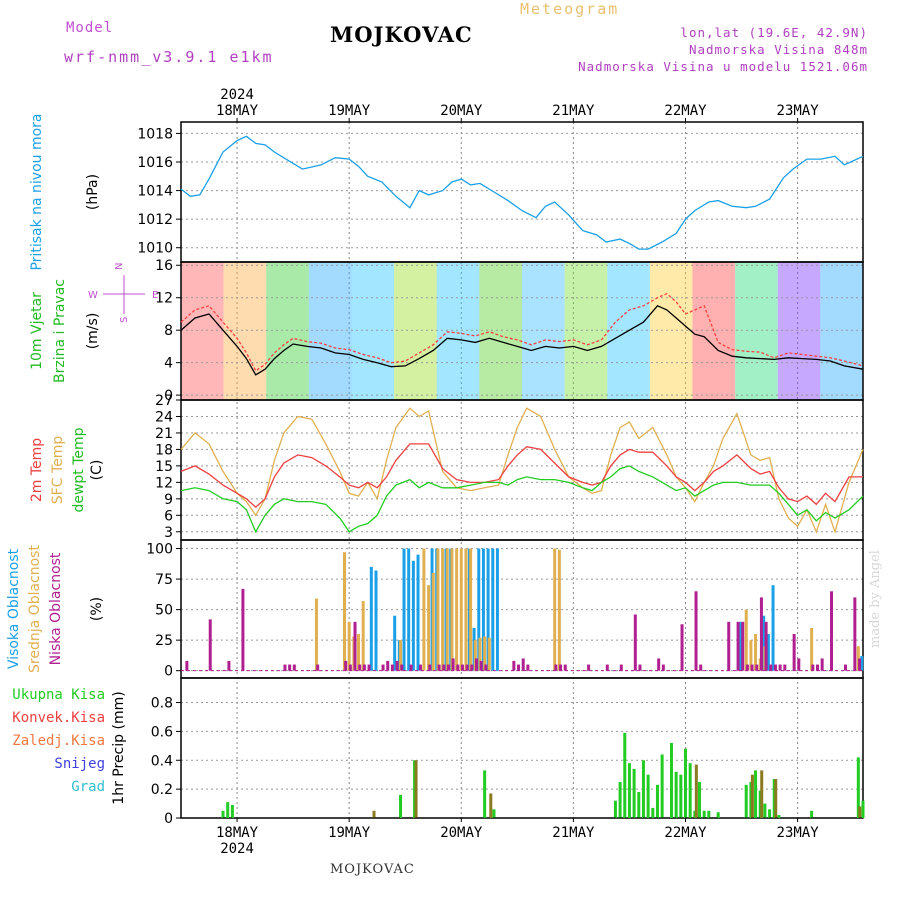 This screenshot has width=900, height=900. I want to click on y-tick-label: 4, so click(168, 364).